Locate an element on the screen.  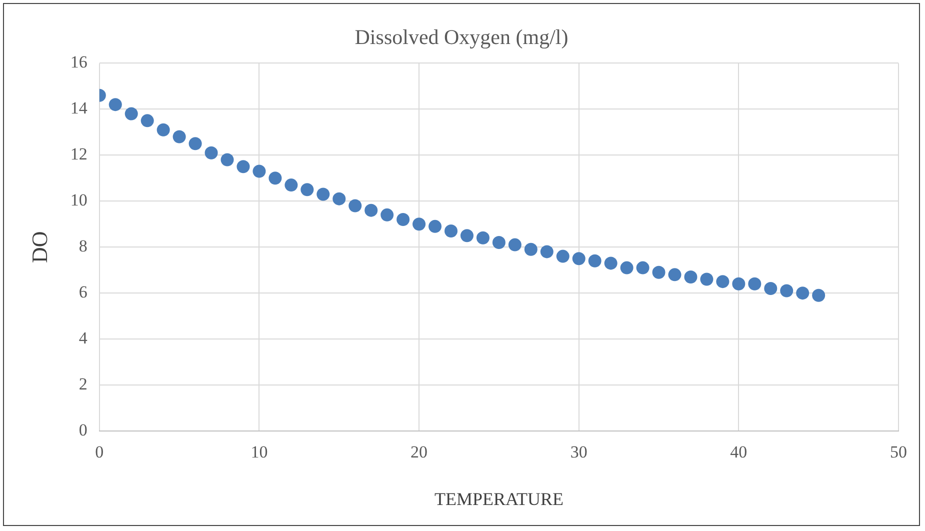
chart-title: Dissolved Oxygen (mg/l) is located at coordinates (461, 37).